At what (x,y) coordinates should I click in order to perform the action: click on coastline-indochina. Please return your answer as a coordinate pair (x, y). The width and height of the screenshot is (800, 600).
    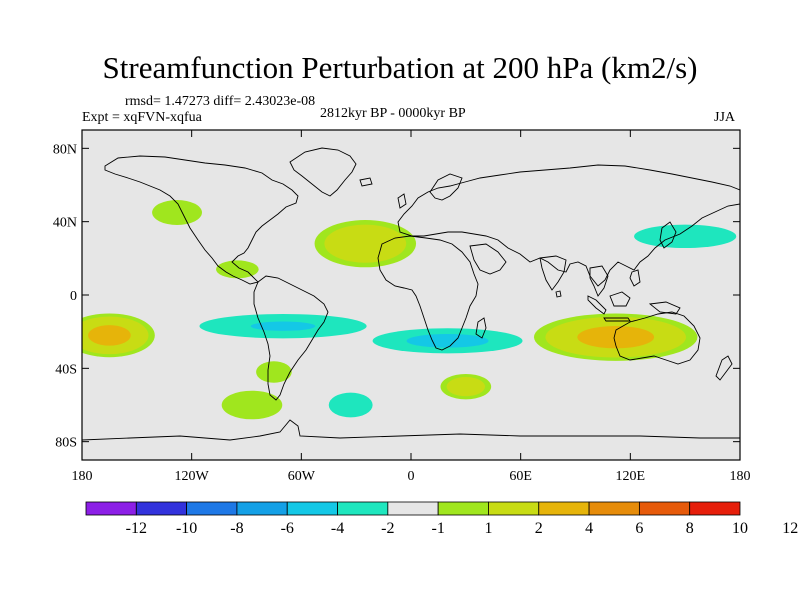
    Looking at the image, I should click on (599, 281).